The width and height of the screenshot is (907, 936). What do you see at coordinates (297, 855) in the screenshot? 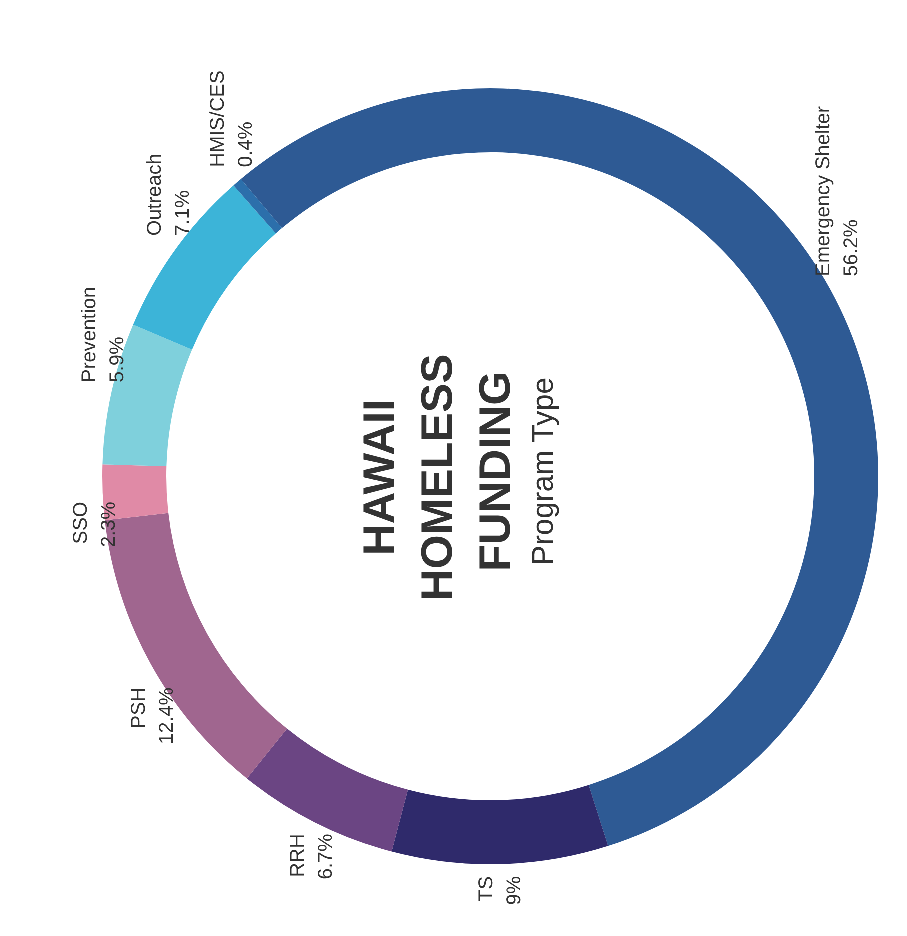
I see `slice-label: RRH` at bounding box center [297, 855].